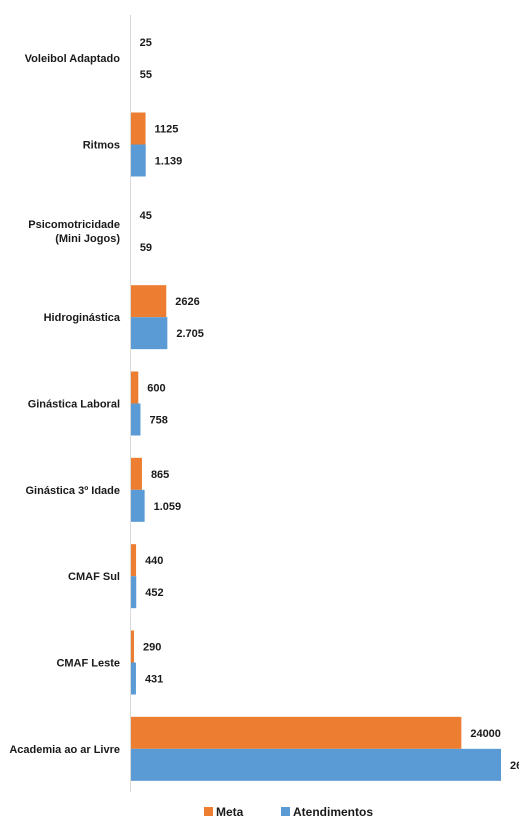 This screenshot has width=519, height=824. What do you see at coordinates (133, 560) in the screenshot?
I see `bar-meta-cmaf-sul` at bounding box center [133, 560].